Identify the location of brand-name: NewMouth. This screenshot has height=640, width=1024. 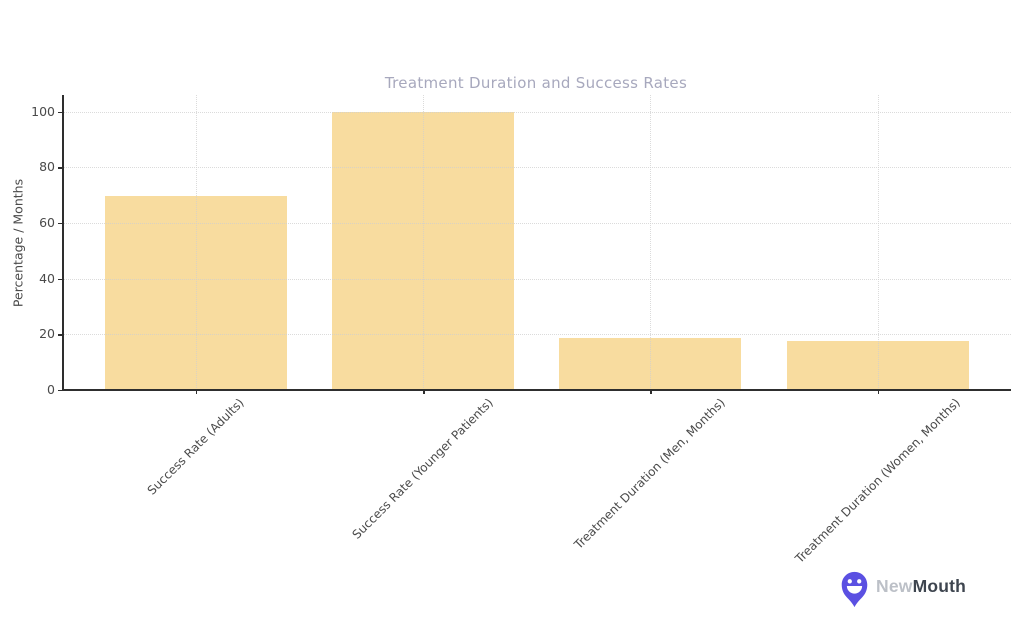
(921, 586).